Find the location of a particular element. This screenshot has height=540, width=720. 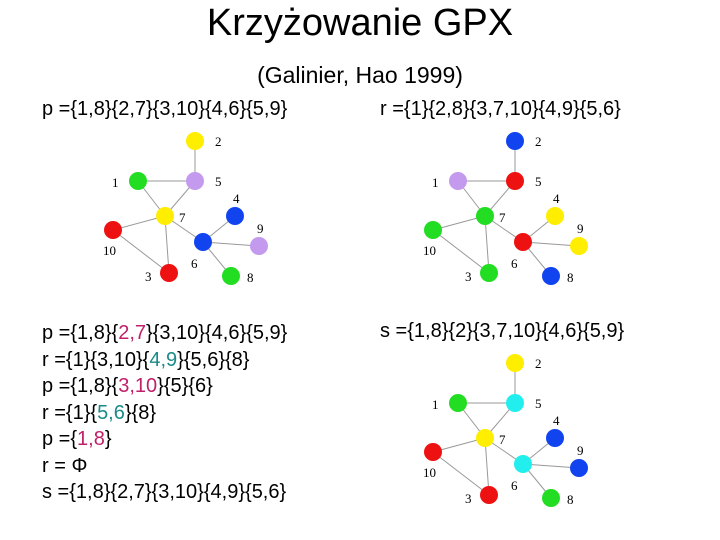

step-1-part-2: 2,7 is located at coordinates (132, 333).